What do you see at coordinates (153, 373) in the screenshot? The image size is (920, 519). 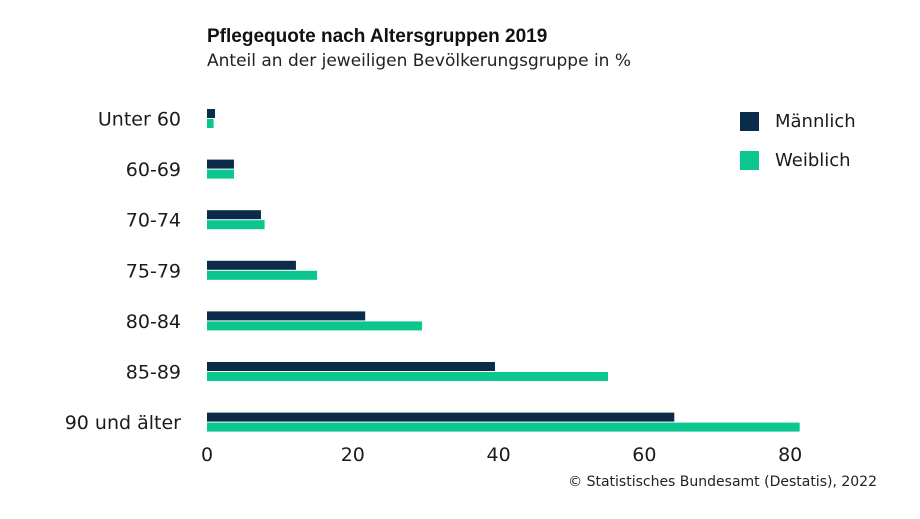 I see `category-label-85-89: 85-89` at bounding box center [153, 373].